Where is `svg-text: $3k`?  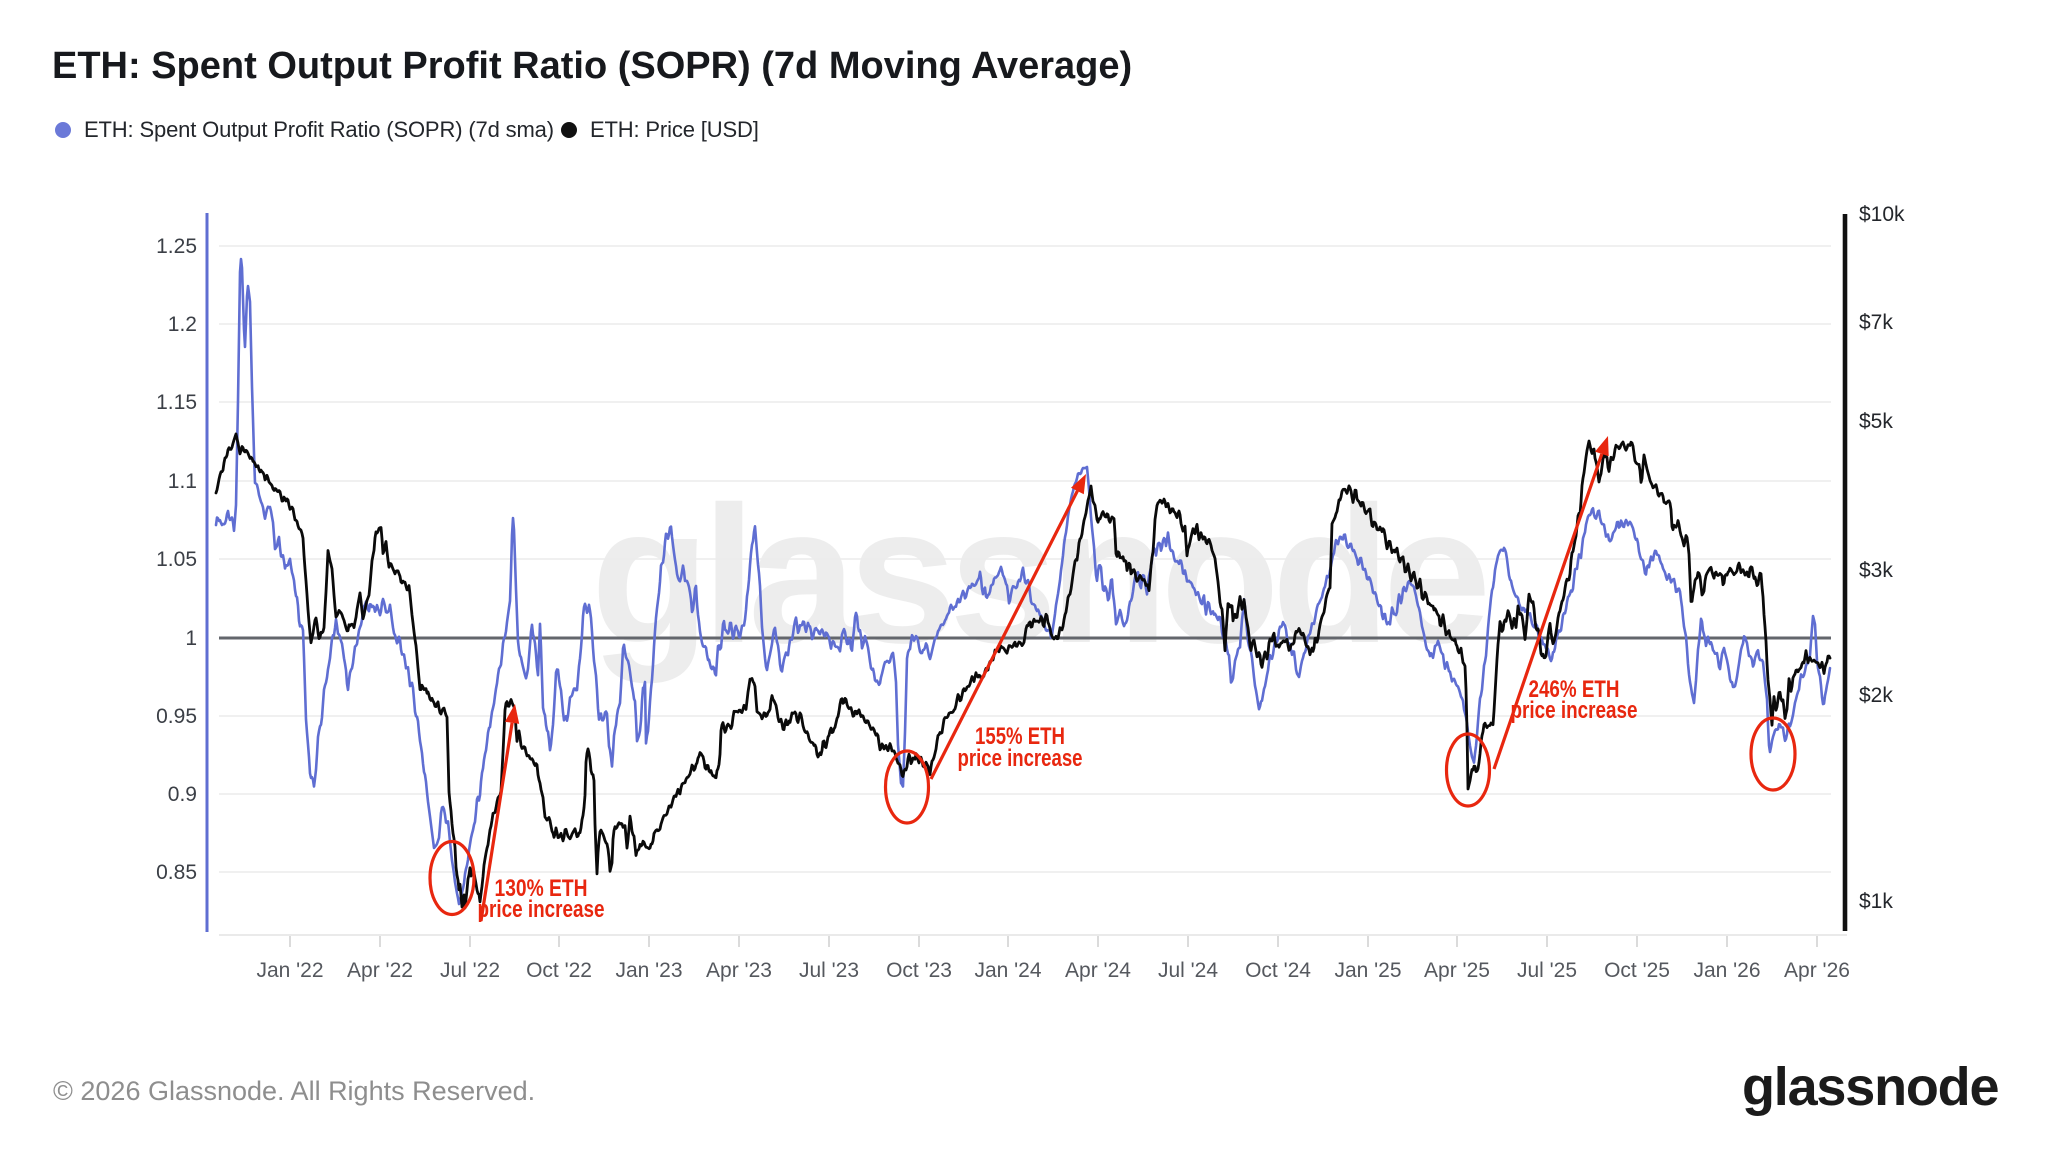 svg-text: $3k is located at coordinates (1876, 570).